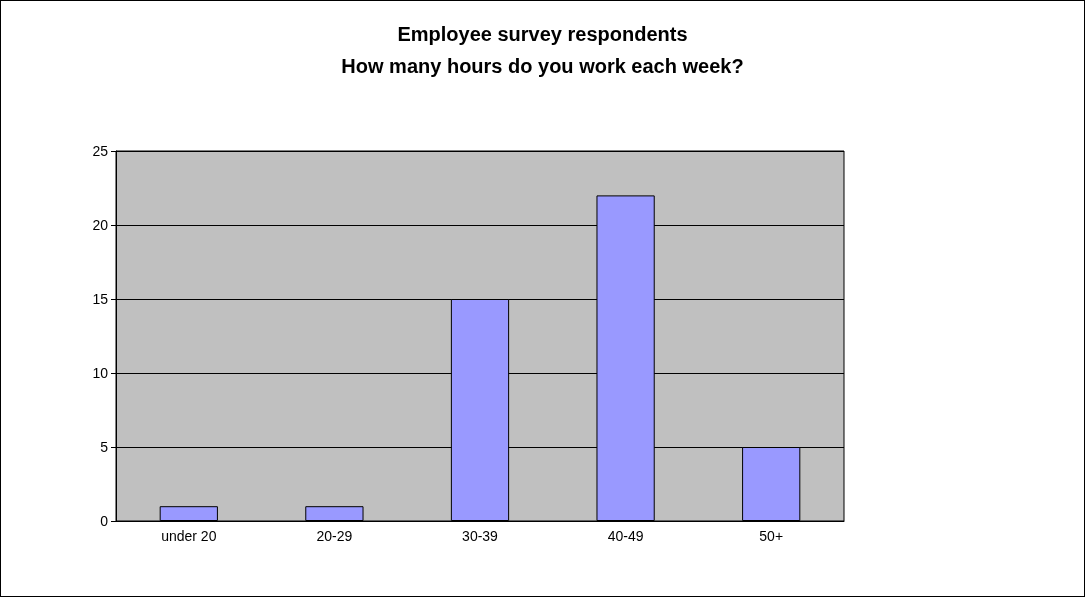 Image resolution: width=1085 pixels, height=597 pixels. Describe the element at coordinates (625, 536) in the screenshot. I see `x-tick-label: 40-49` at that location.